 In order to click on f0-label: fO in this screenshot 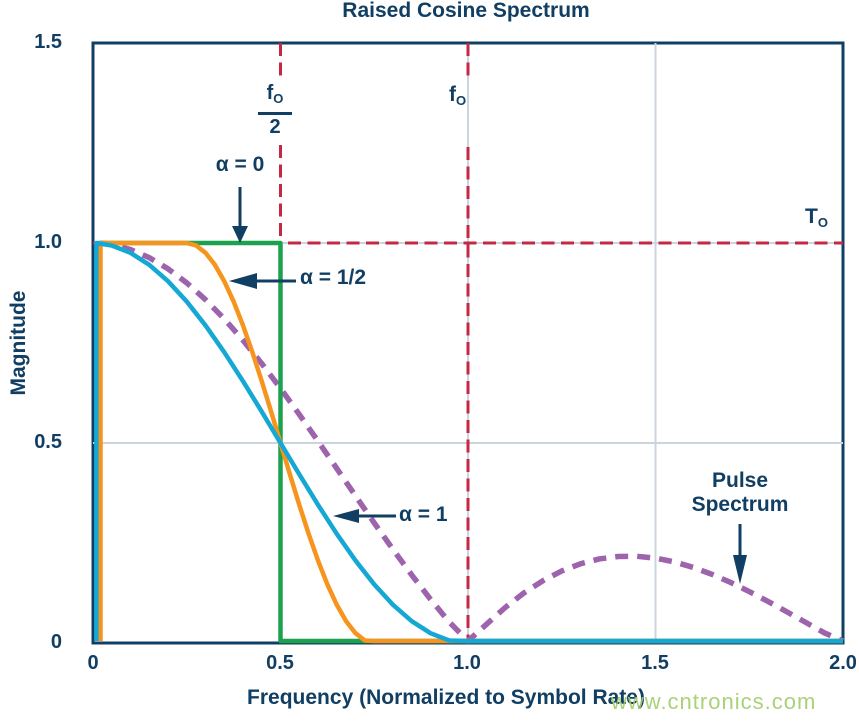, I will do `click(458, 96)`.